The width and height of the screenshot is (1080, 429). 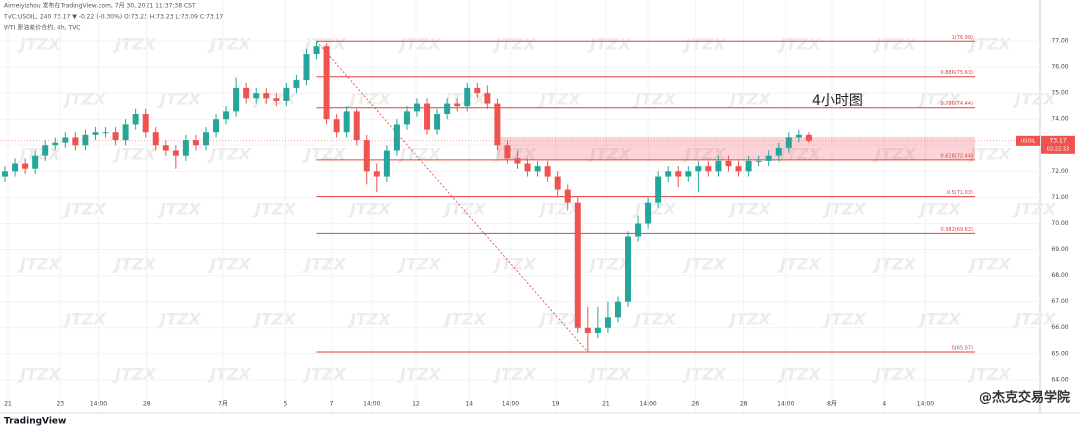 What do you see at coordinates (332, 404) in the screenshot?
I see `x-tick-label: 7` at bounding box center [332, 404].